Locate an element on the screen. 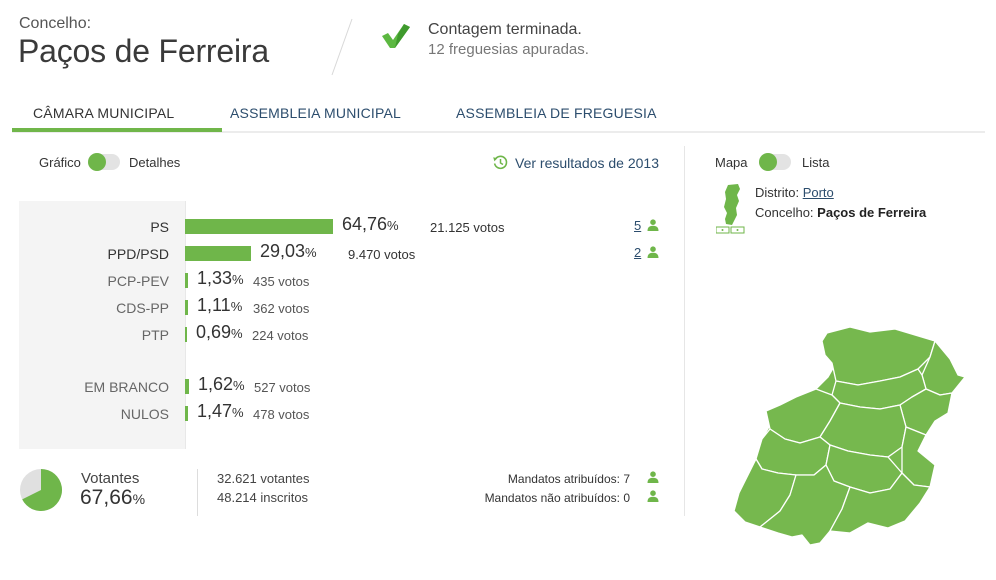 This screenshot has width=996, height=580. toggle-label-detalhes: Detalhes is located at coordinates (155, 162).